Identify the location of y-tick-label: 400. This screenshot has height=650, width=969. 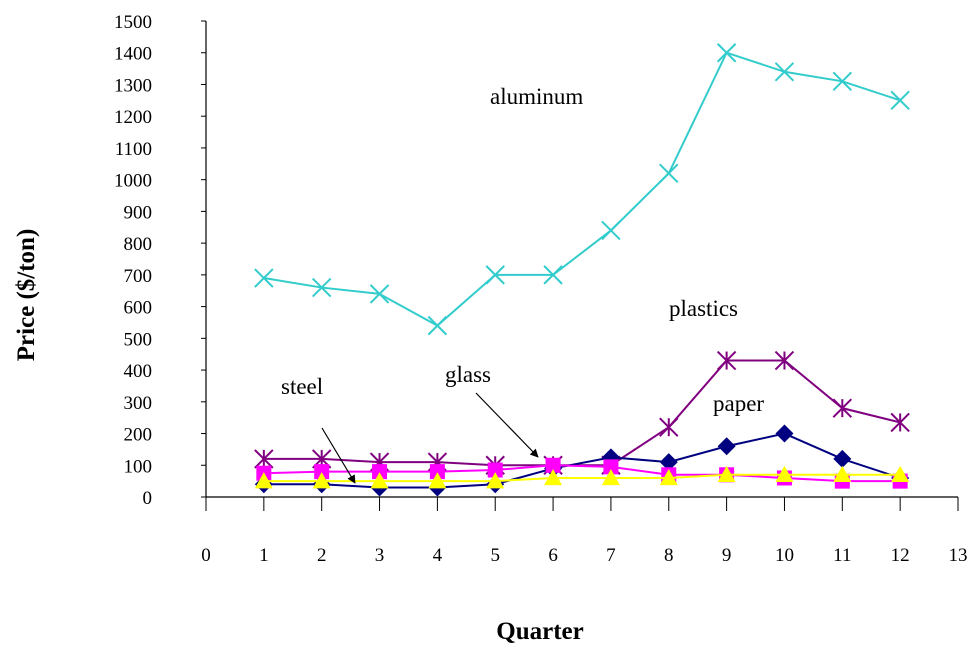
(138, 371).